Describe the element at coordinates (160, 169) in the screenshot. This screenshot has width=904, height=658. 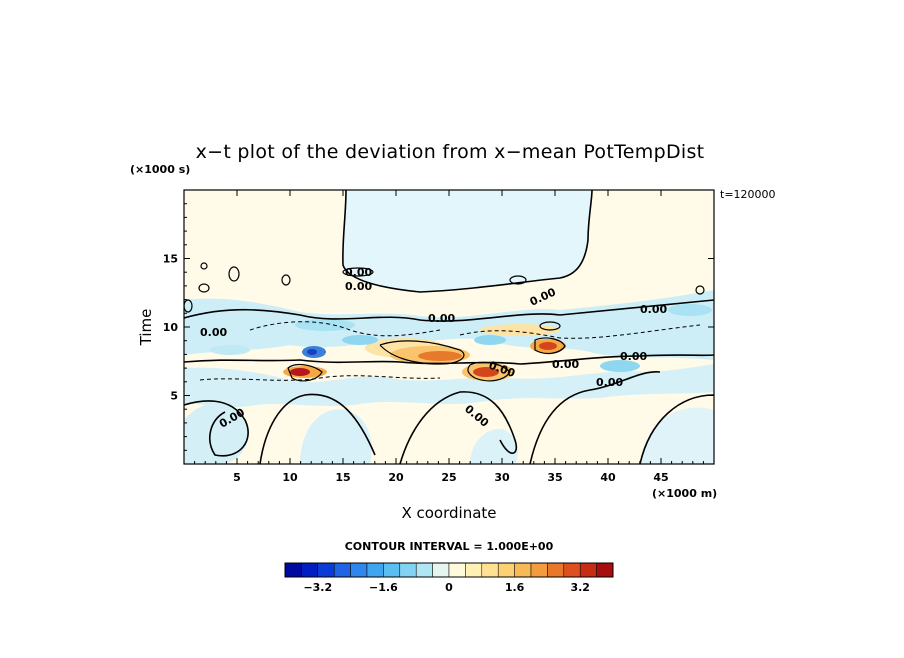
I see `y-unit-label: (×1000 s)` at that location.